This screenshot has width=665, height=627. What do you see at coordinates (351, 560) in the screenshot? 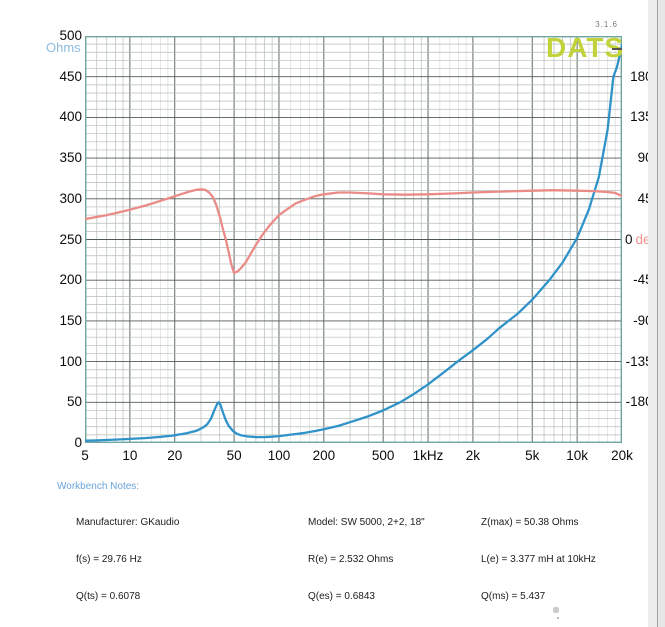
I see `note-line: R(e) = 2.532 Ohms` at bounding box center [351, 560].